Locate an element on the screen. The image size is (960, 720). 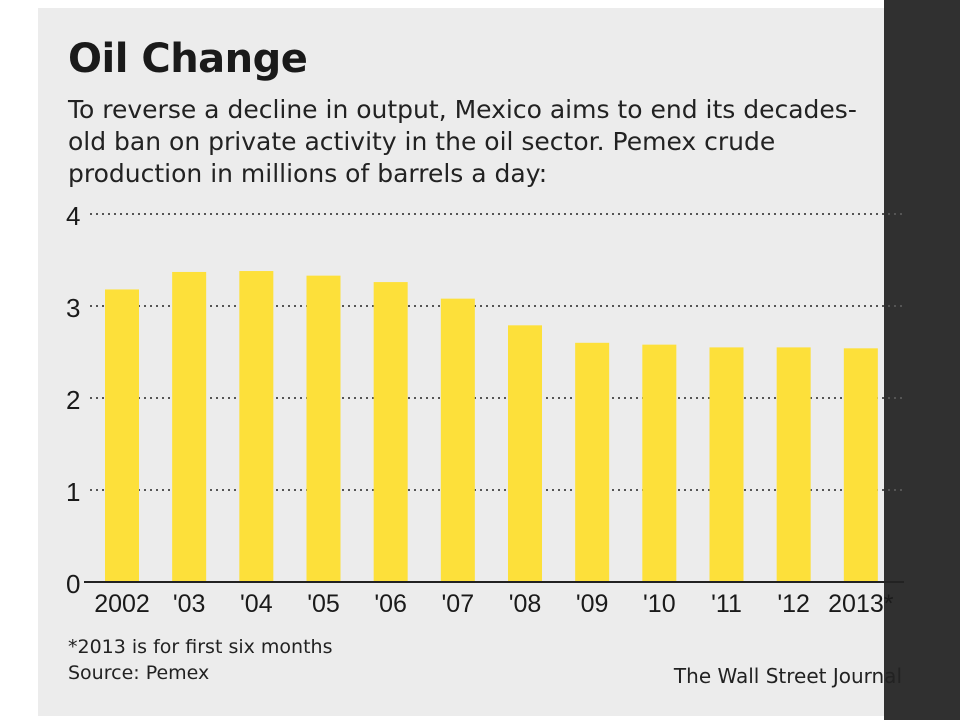
x-tick-label: 2013* is located at coordinates (861, 604).